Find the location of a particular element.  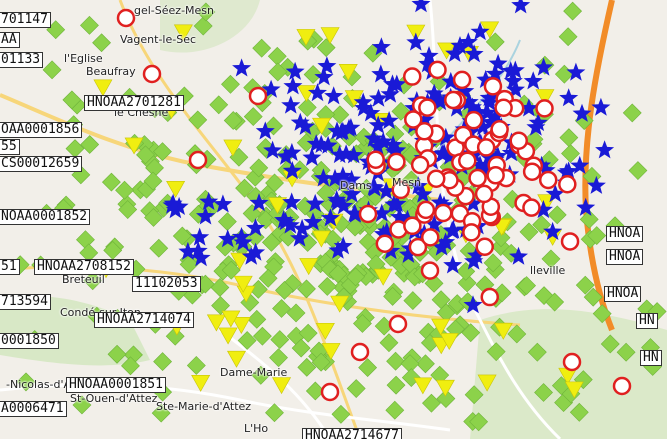

station-label: HN is located at coordinates (647, 321).